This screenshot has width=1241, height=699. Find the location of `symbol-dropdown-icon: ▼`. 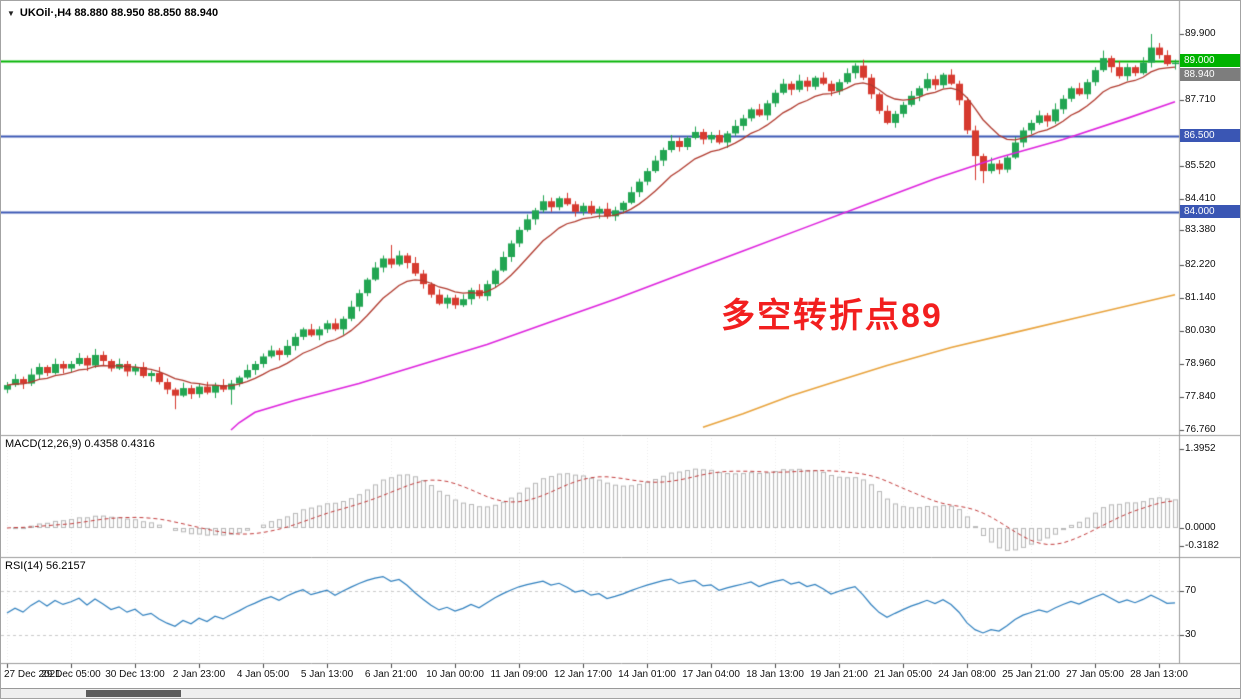

symbol-dropdown-icon: ▼ is located at coordinates (11, 13).